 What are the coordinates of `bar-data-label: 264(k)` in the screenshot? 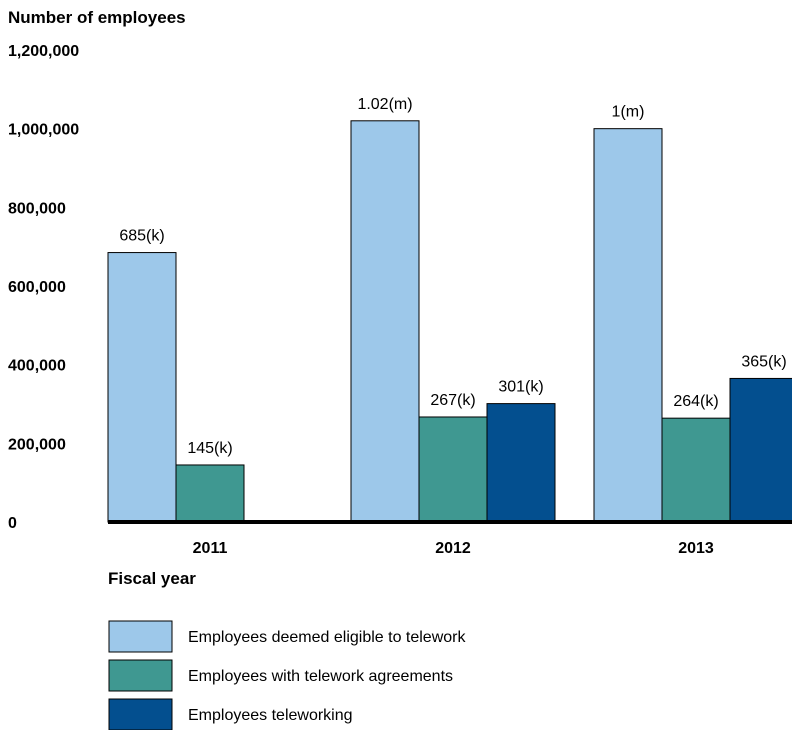 It's located at (695, 401).